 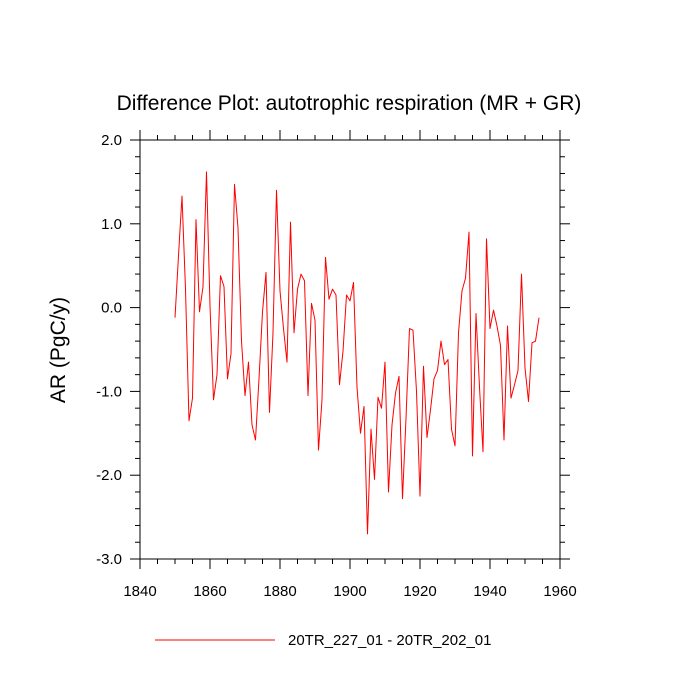 What do you see at coordinates (389, 640) in the screenshot?
I see `legend-label: 20TR_227_01 - 20TR_202_01` at bounding box center [389, 640].